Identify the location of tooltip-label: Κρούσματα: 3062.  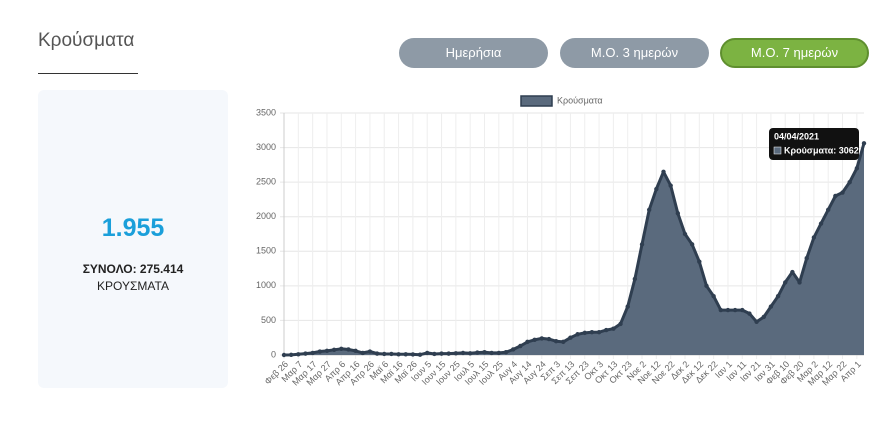
(821, 150).